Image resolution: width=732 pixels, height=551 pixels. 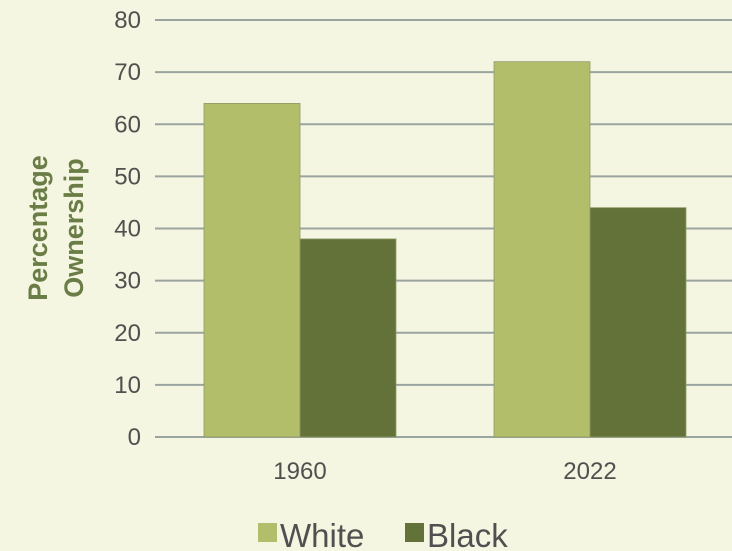 What do you see at coordinates (74, 228) in the screenshot?
I see `y-axis-label-line-2: Ownership` at bounding box center [74, 228].